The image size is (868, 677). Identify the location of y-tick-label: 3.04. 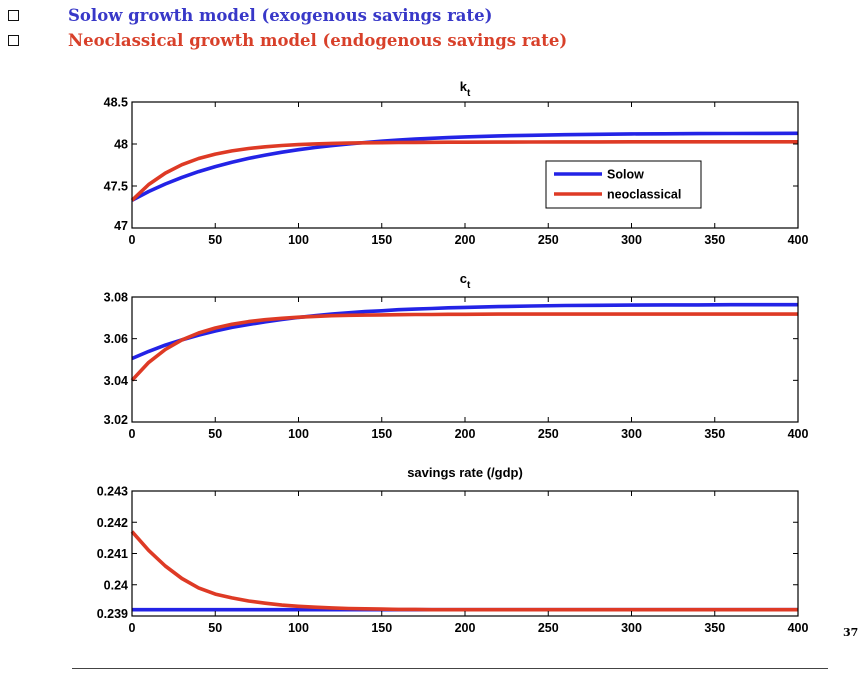
(116, 381).